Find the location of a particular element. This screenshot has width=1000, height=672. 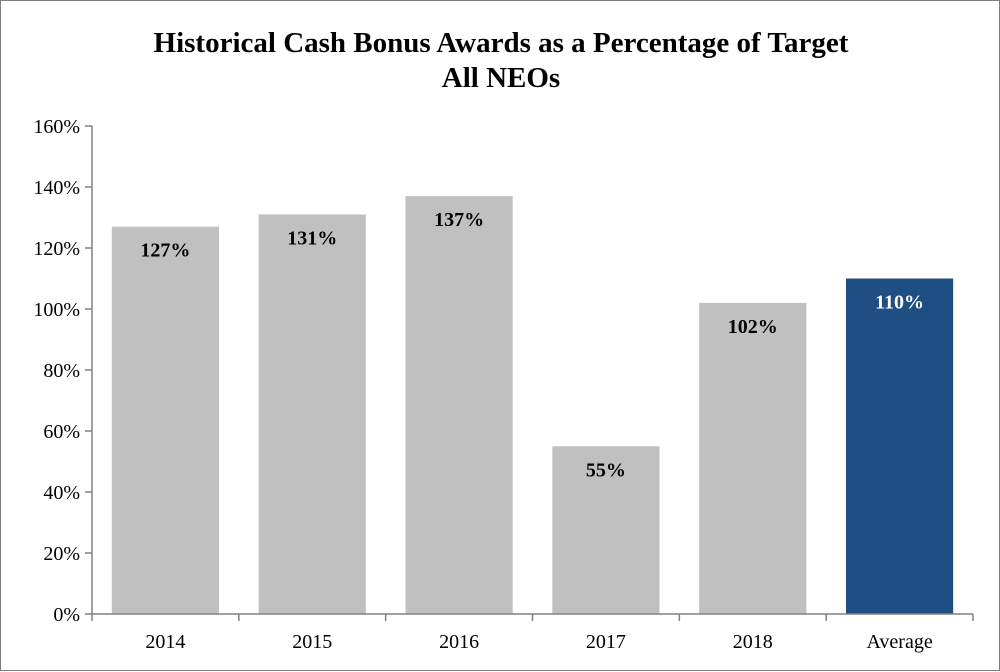

bar-2014 is located at coordinates (165, 420).